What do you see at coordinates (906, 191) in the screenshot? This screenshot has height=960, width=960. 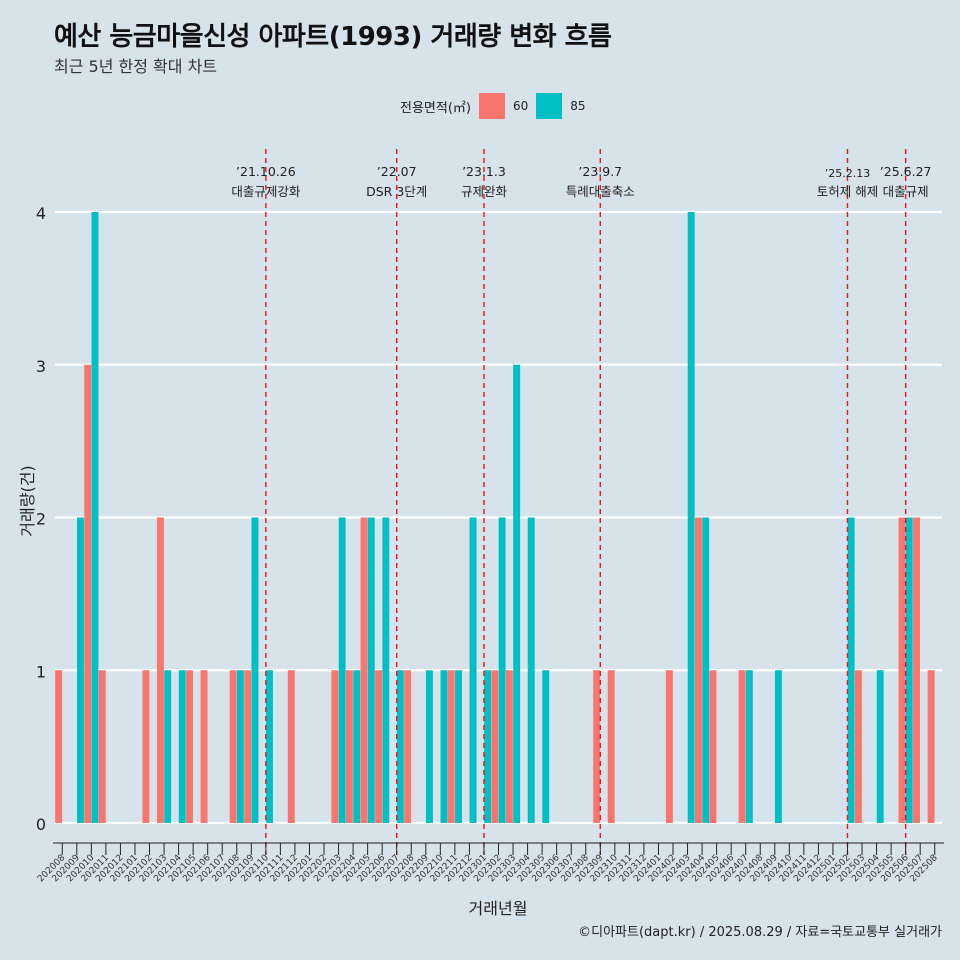 I see `annotation-label: 대출규제` at bounding box center [906, 191].